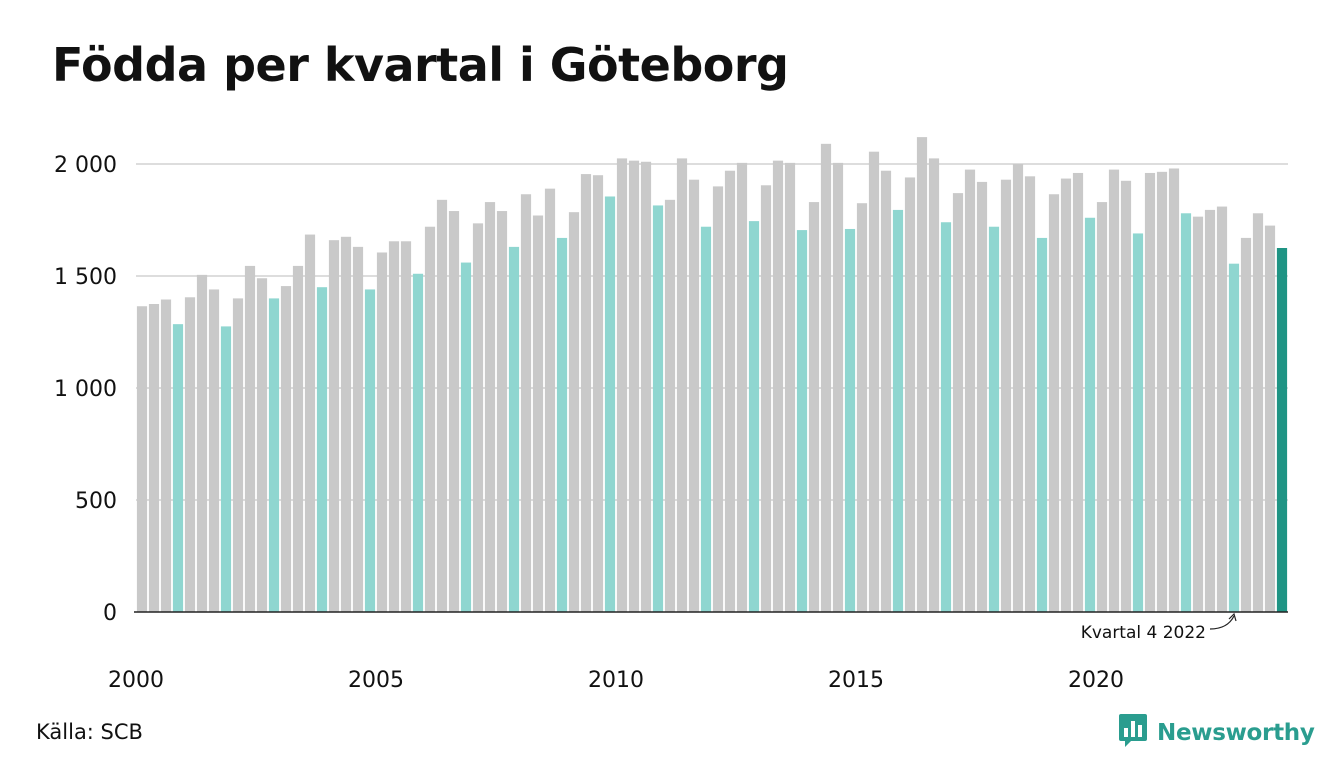  I want to click on newsworthy-logo: Newsworthy, so click(1216, 733).